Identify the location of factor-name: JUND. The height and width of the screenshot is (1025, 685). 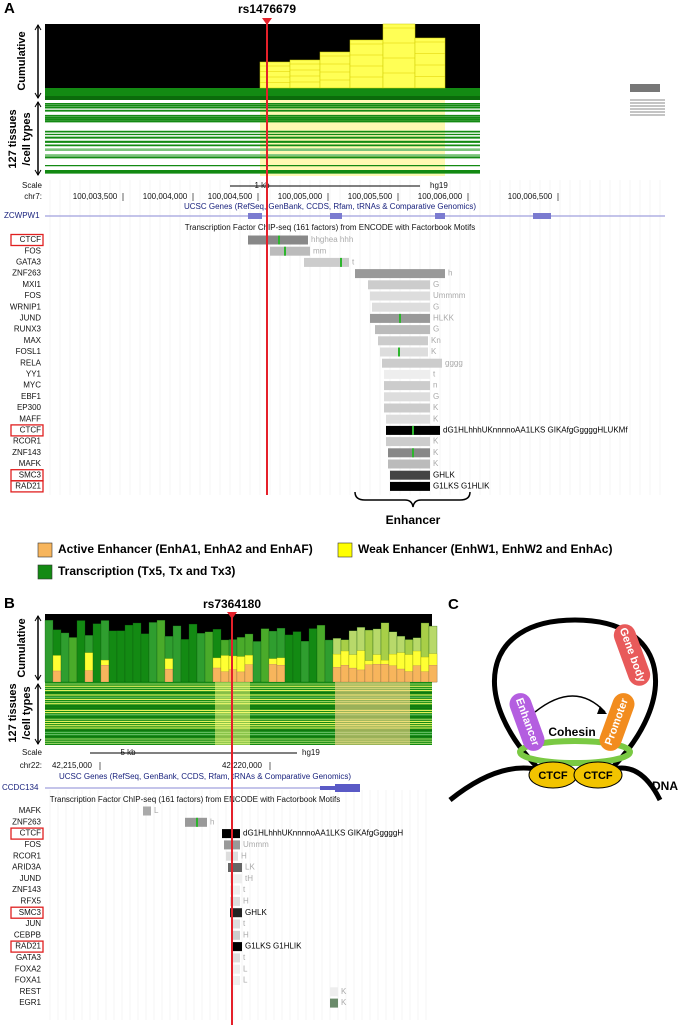
(31, 878).